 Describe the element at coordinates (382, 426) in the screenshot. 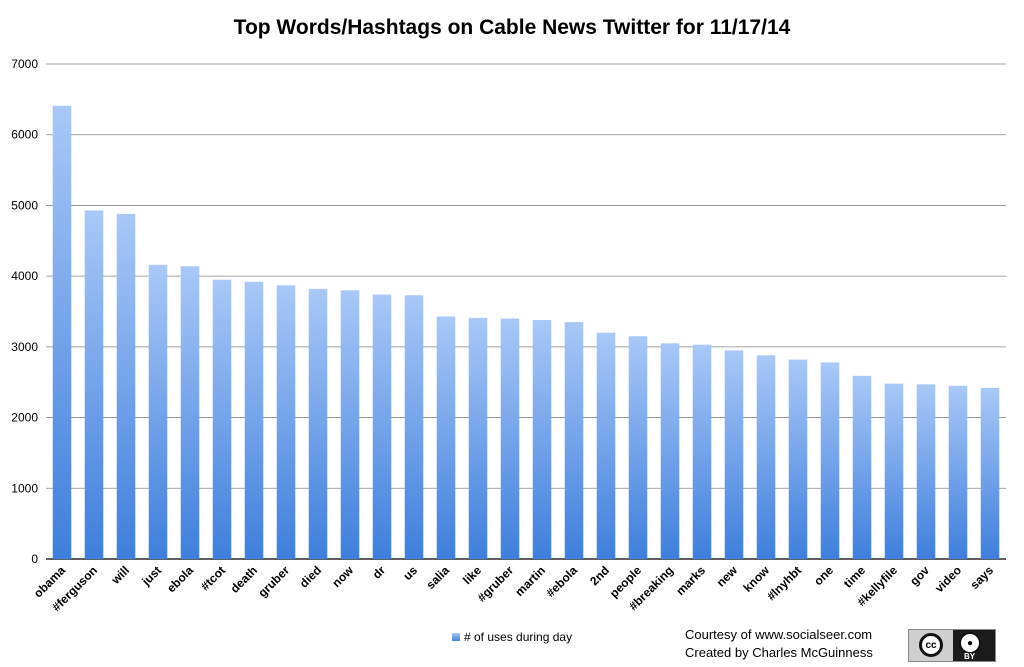

I see `bar-dr` at that location.